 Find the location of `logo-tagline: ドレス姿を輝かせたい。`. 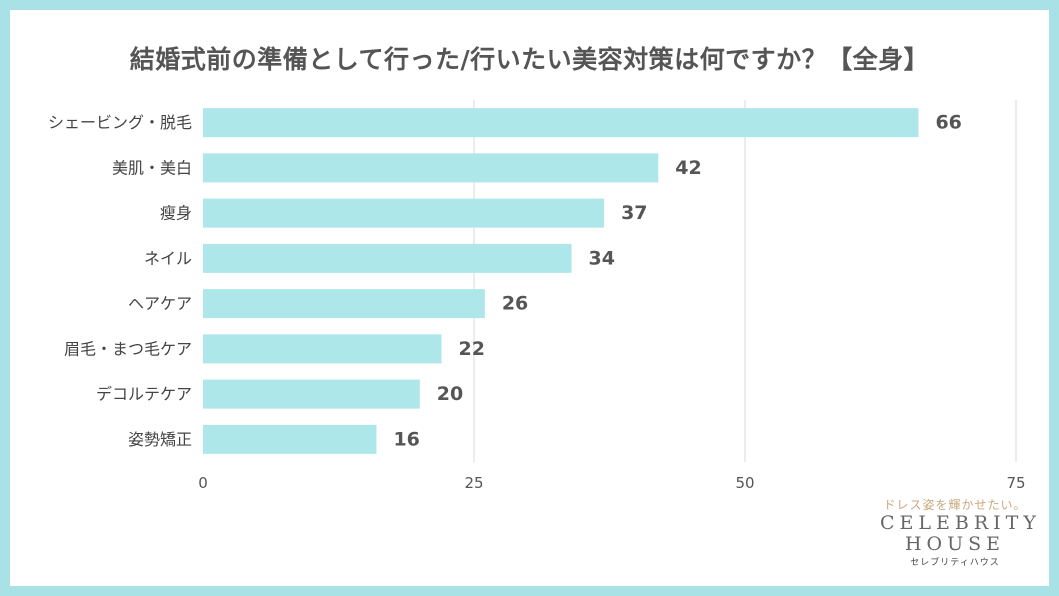

logo-tagline: ドレス姿を輝かせたい。 is located at coordinates (955, 505).